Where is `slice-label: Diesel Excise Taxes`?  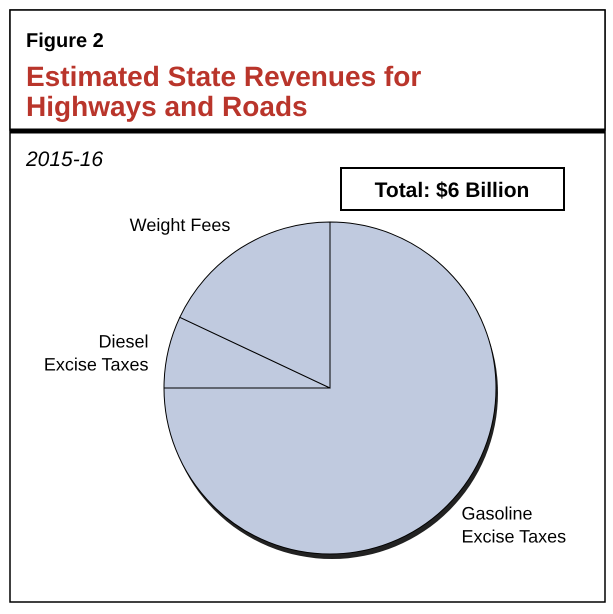
slice-label: Diesel Excise Taxes is located at coordinates (96, 352).